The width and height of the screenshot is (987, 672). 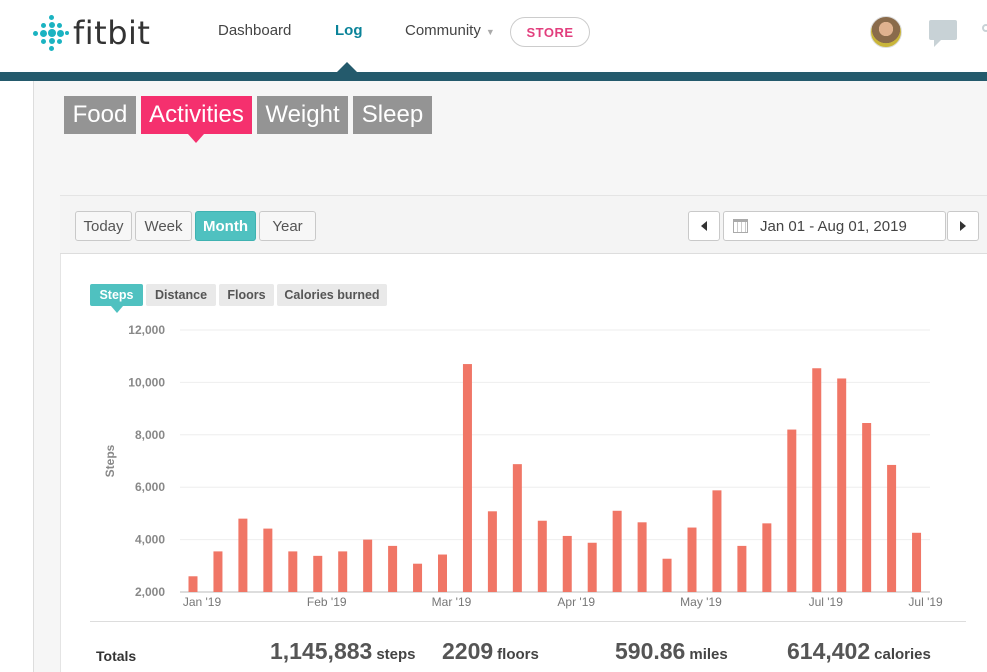 I want to click on date-range-field: Jan 01 - Aug 01, 2019, so click(x=834, y=226).